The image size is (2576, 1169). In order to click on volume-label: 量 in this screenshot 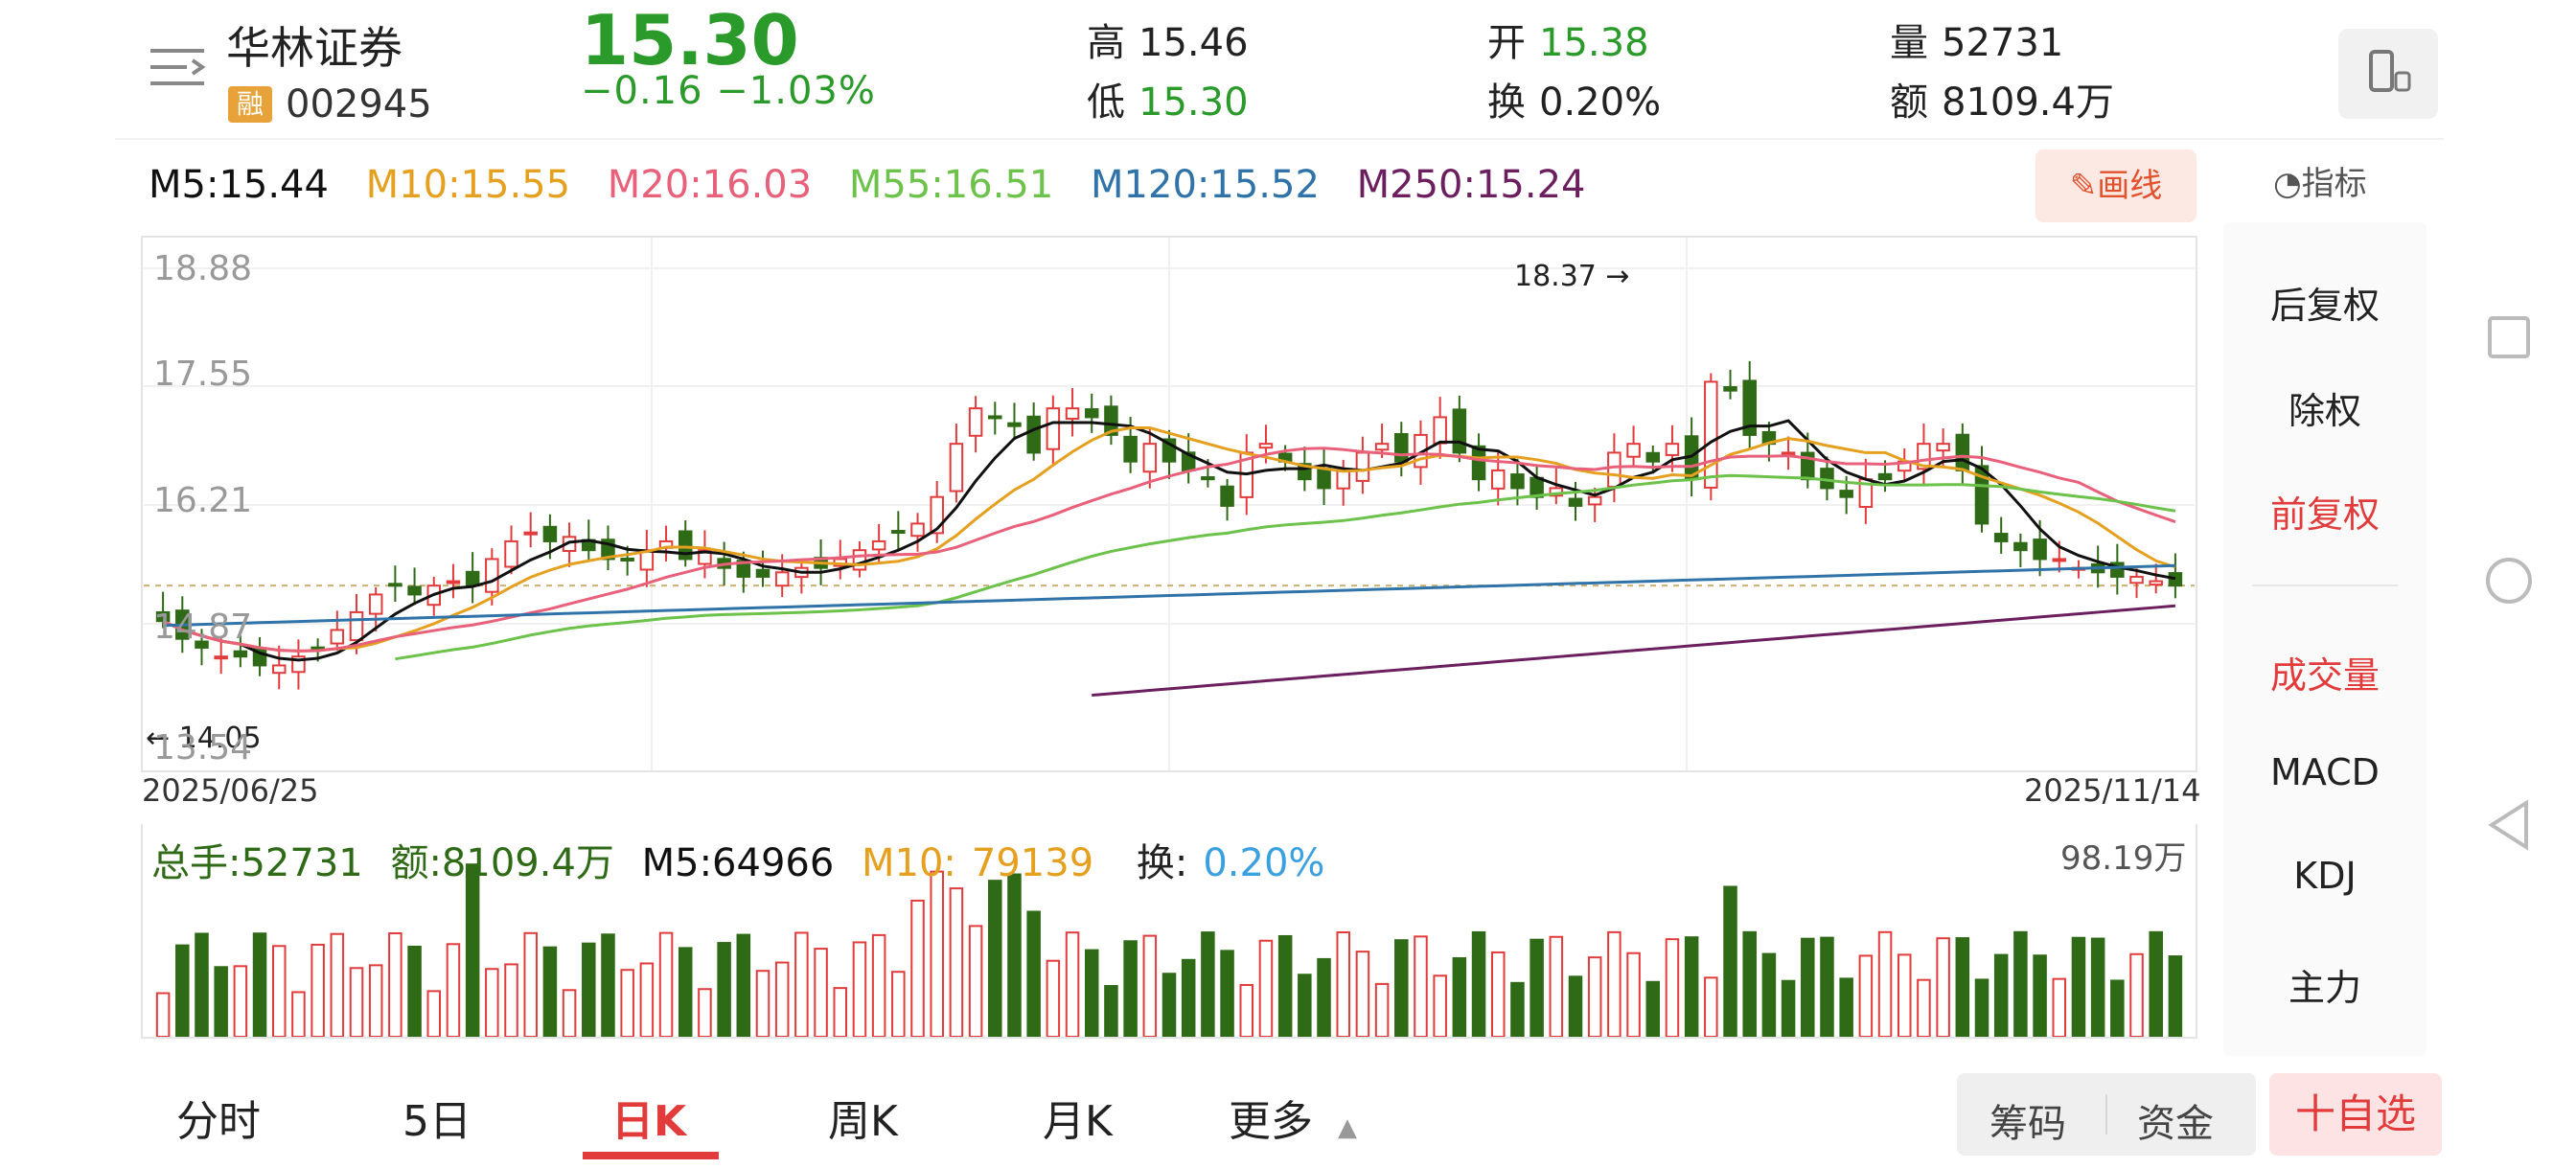, I will do `click(1909, 43)`.